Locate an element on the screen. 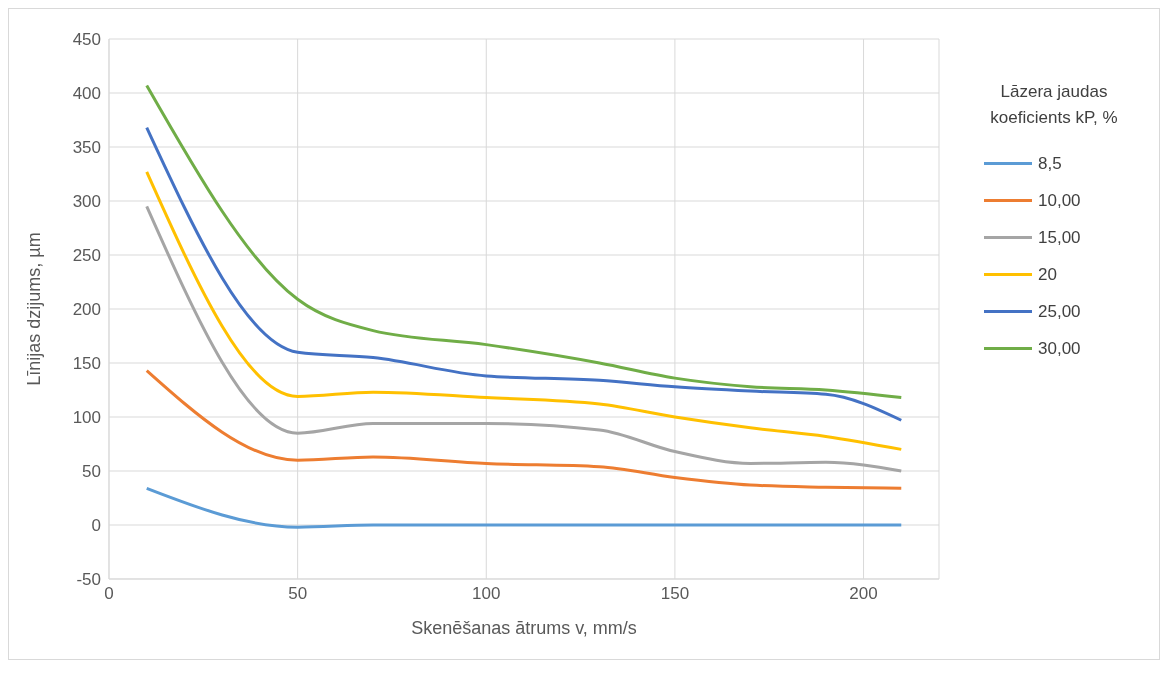  y-tick-label: 300 is located at coordinates (86, 202).